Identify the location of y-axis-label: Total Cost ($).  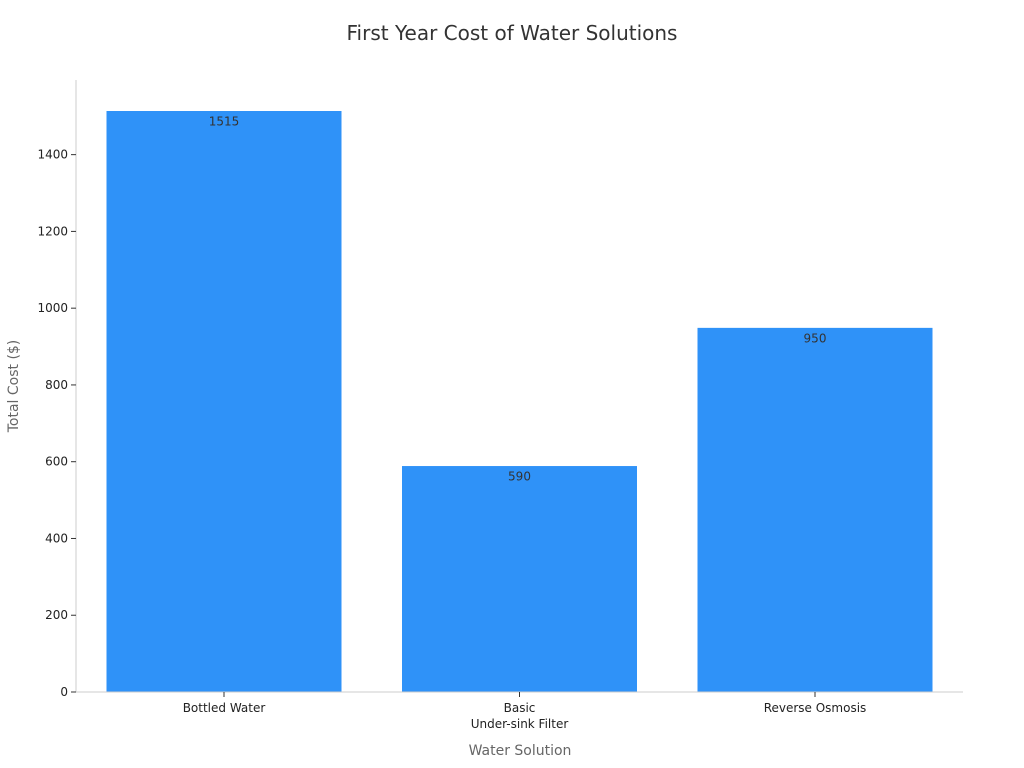
(14, 387).